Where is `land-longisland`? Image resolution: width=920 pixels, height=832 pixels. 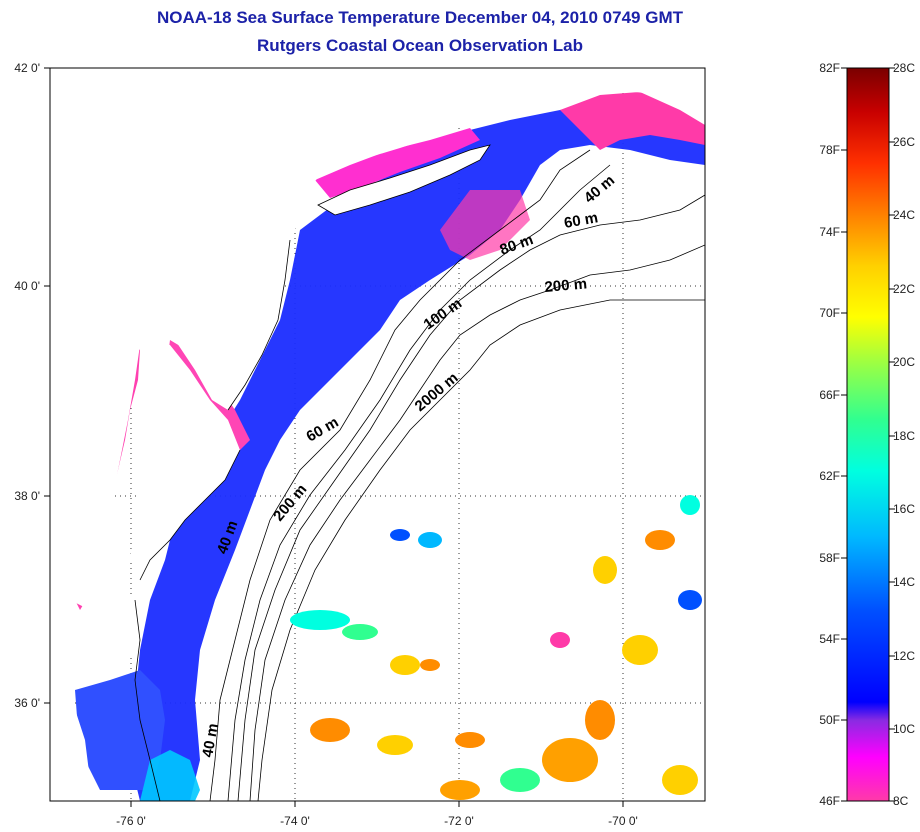
land-longisland is located at coordinates (404, 180).